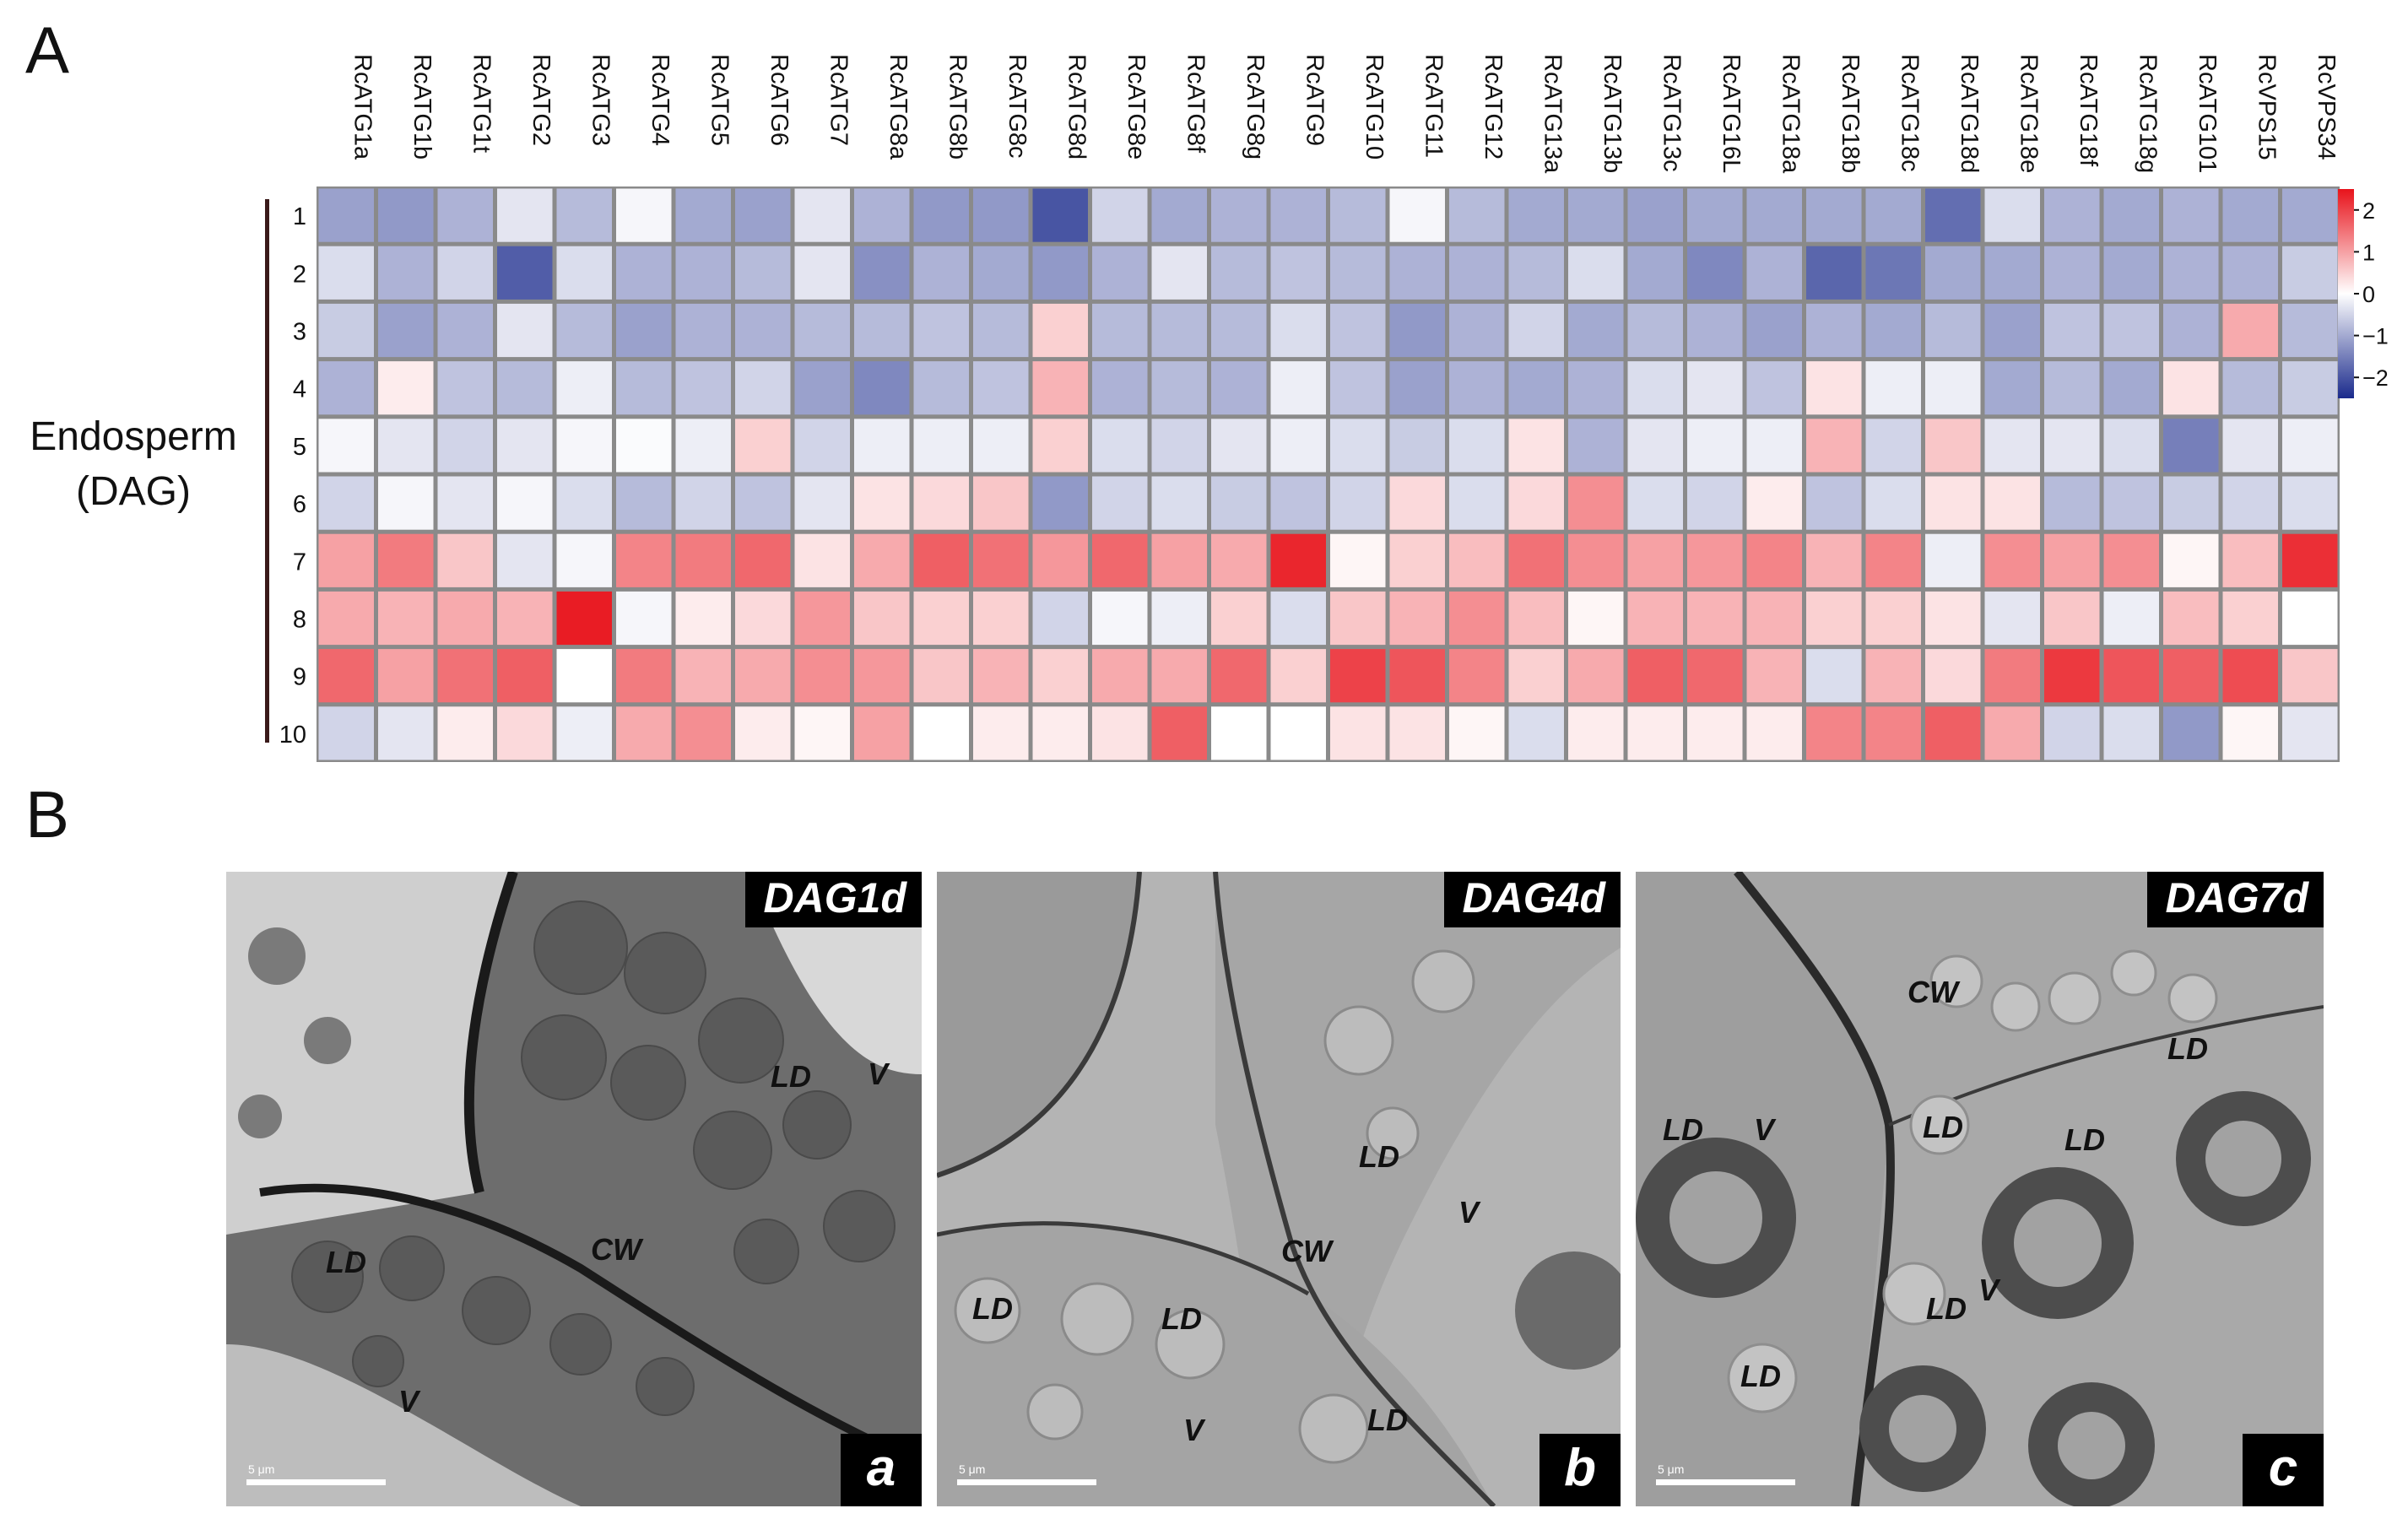  I want to click on column-label: RcATG3, so click(600, 100).